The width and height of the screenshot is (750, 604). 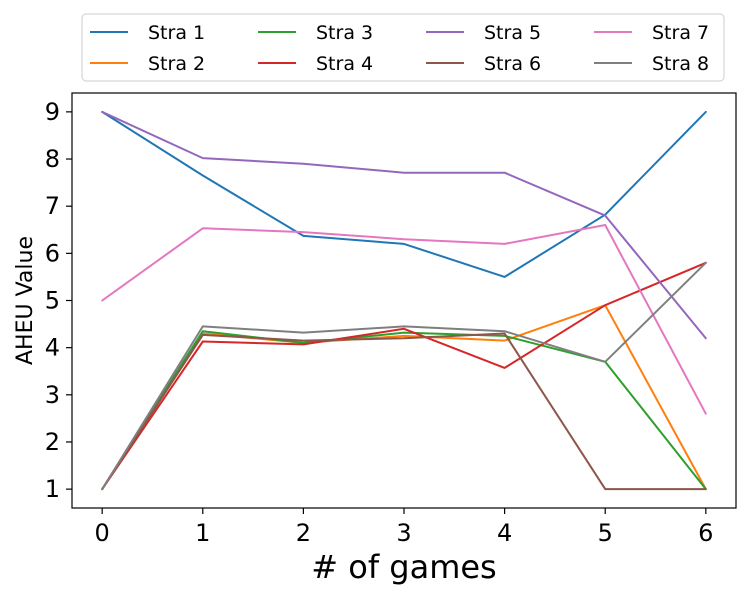 What do you see at coordinates (403, 567) in the screenshot?
I see `x-axis-label: # of games` at bounding box center [403, 567].